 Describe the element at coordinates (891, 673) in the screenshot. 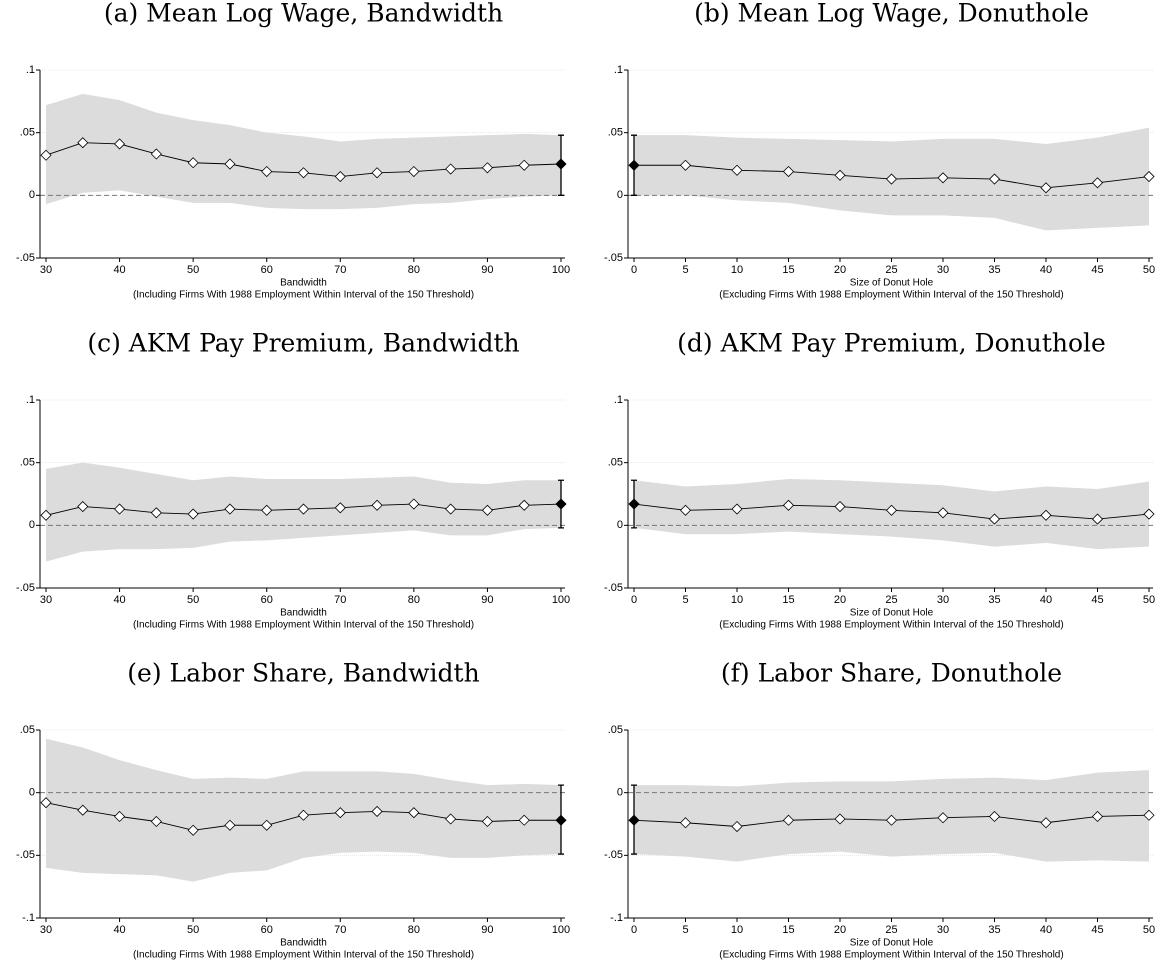

I see `panel-title: (f) Labor Share, Donuthole` at that location.